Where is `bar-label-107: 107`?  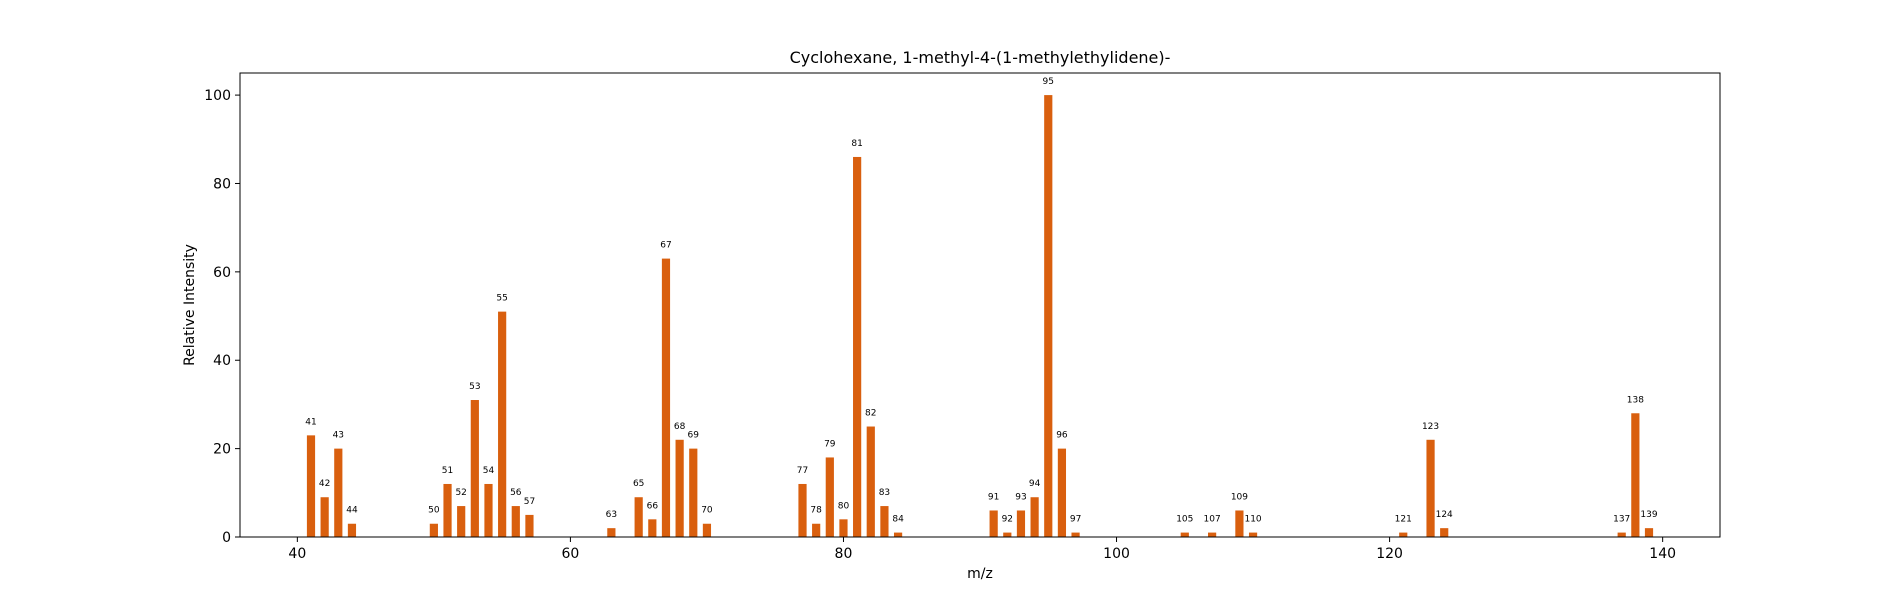 bar-label-107: 107 is located at coordinates (1212, 520).